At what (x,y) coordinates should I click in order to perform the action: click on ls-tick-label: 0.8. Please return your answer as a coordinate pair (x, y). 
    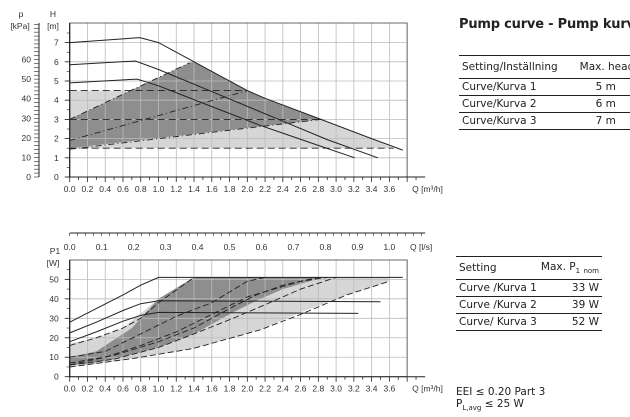
    Looking at the image, I should click on (326, 247).